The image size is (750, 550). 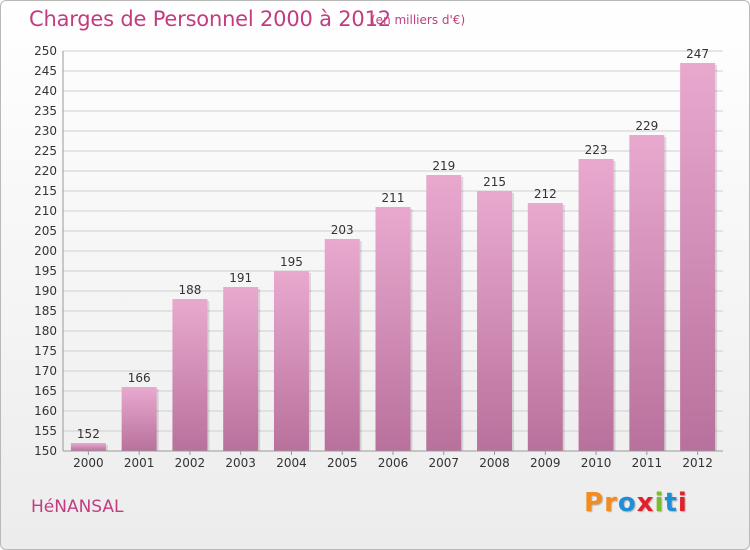 What do you see at coordinates (393, 198) in the screenshot?
I see `bar-value-label: 211` at bounding box center [393, 198].